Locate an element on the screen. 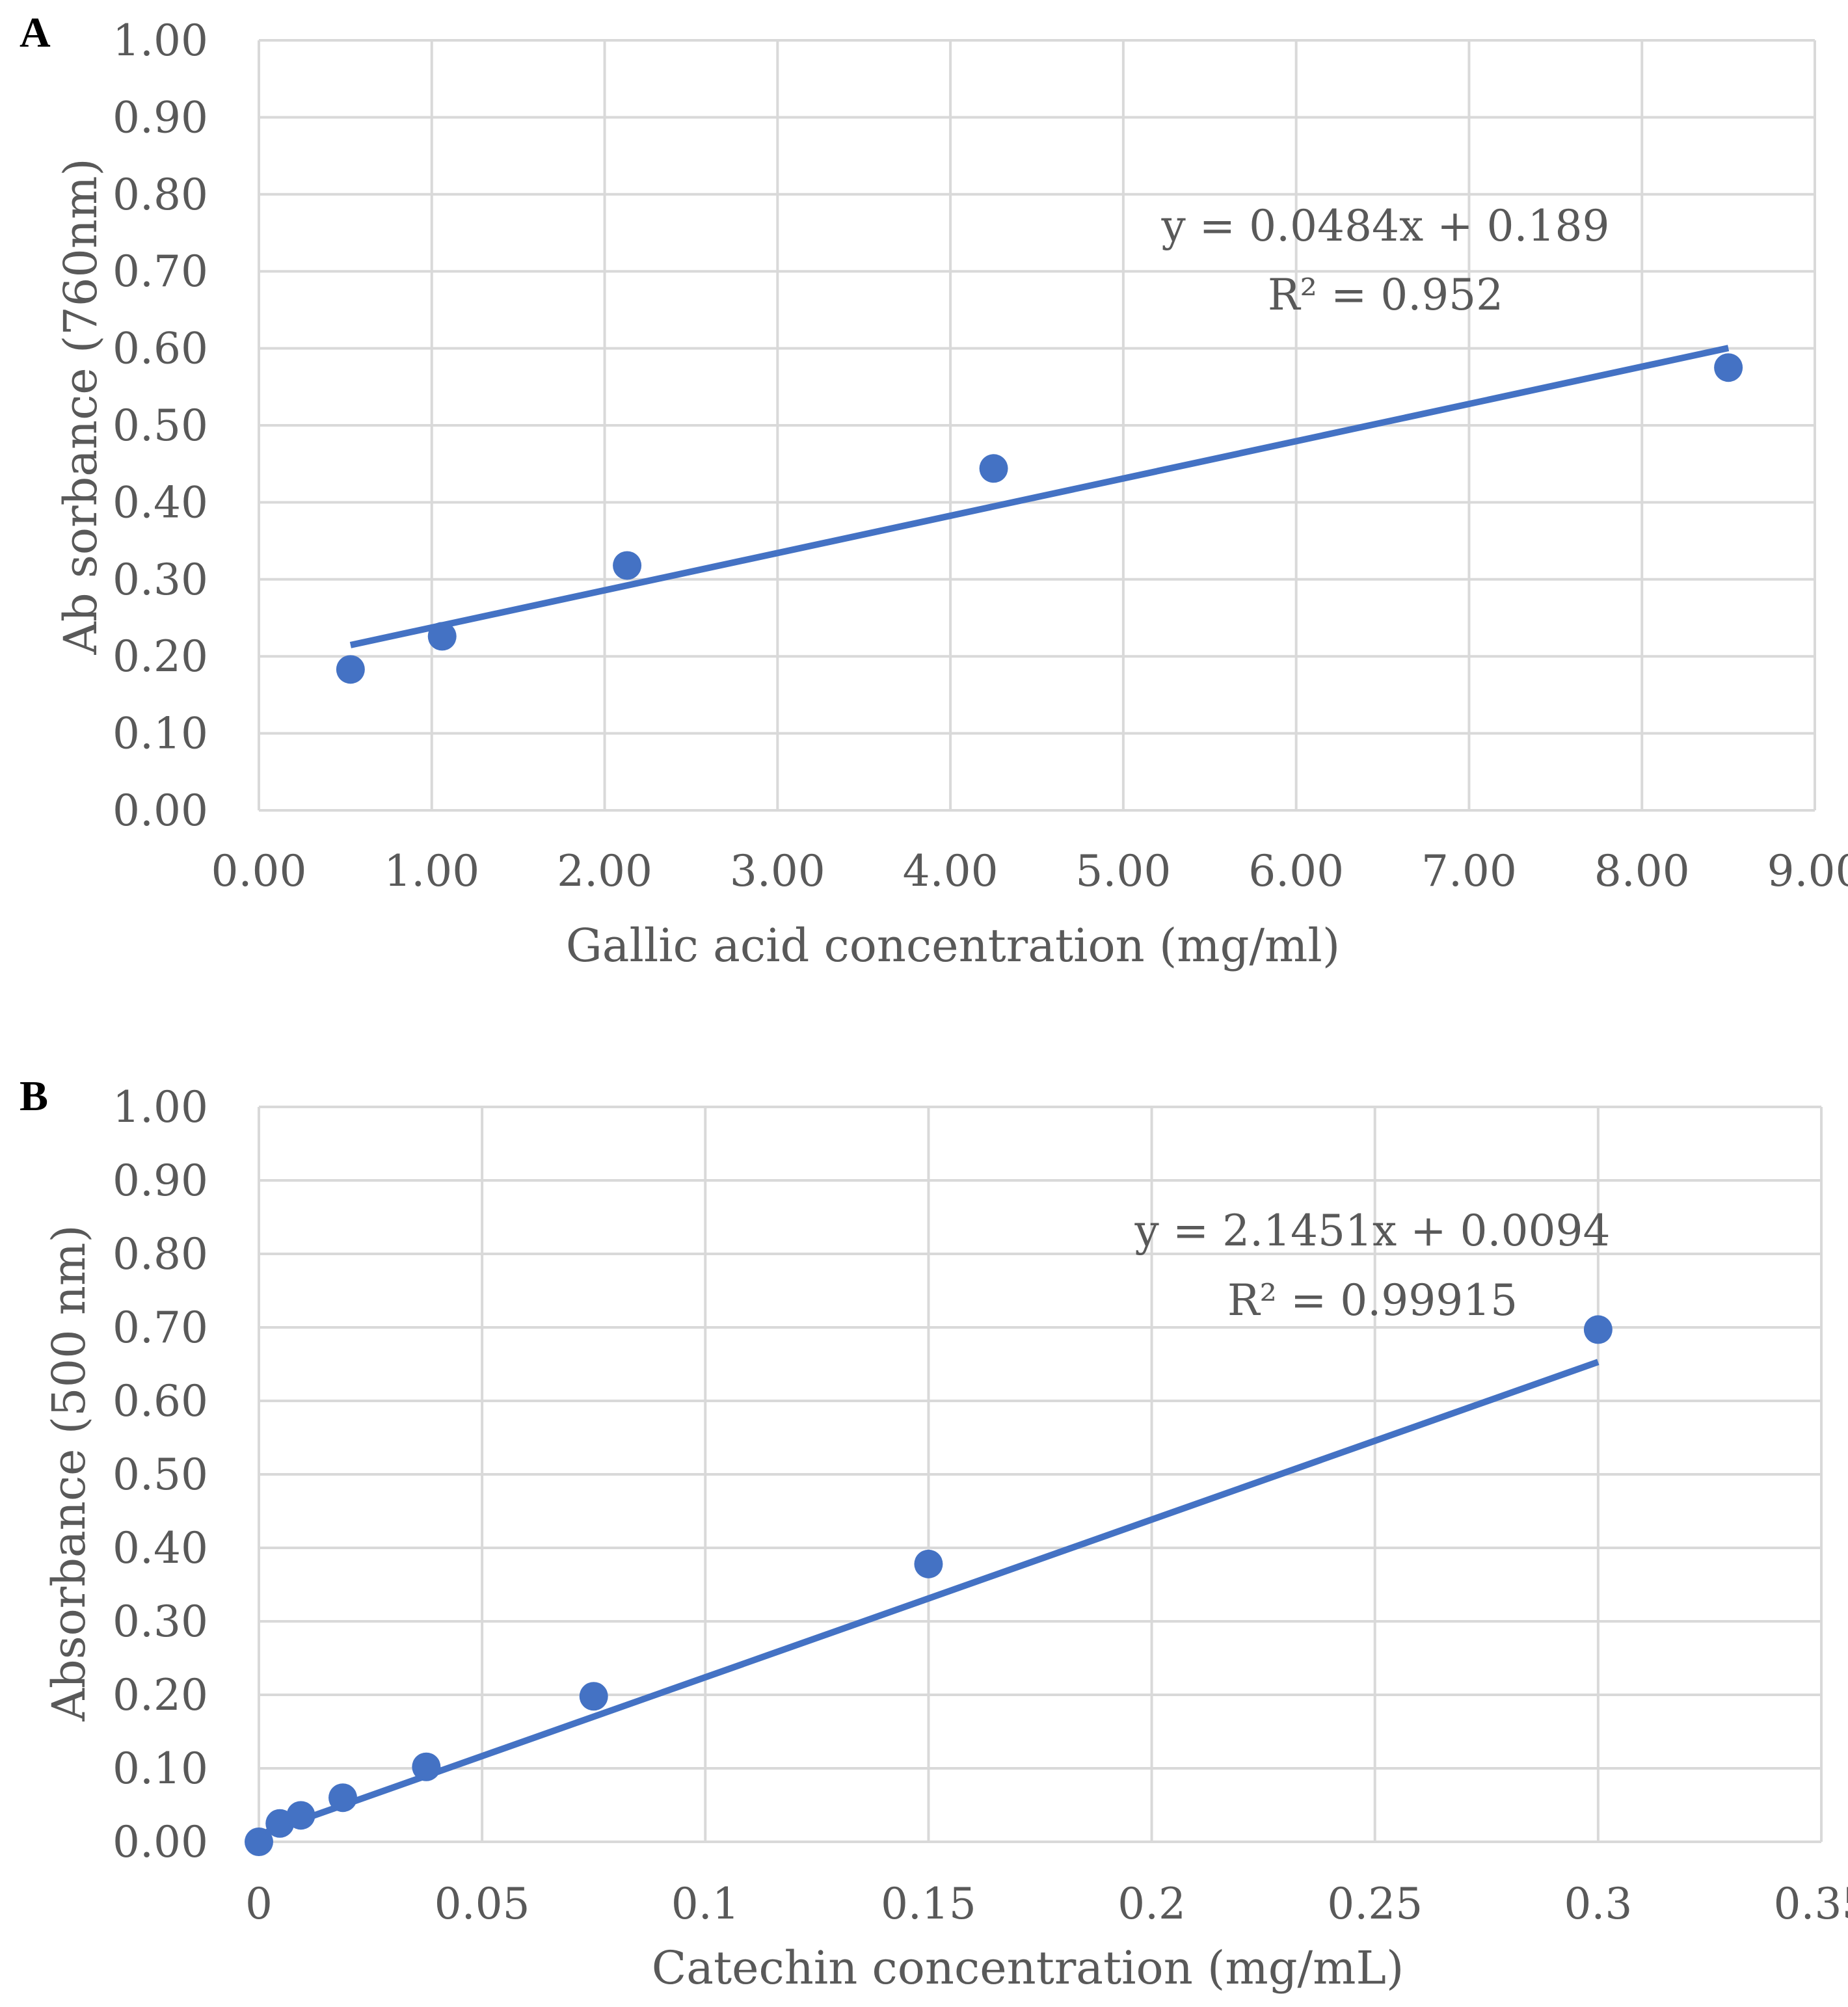 This screenshot has width=1848, height=2007. panel-b-y-tick-label: 0.50 is located at coordinates (160, 1475).